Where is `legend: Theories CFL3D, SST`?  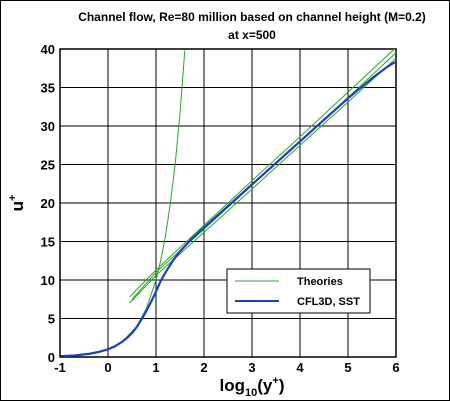 legend: Theories CFL3D, SST is located at coordinates (298, 291).